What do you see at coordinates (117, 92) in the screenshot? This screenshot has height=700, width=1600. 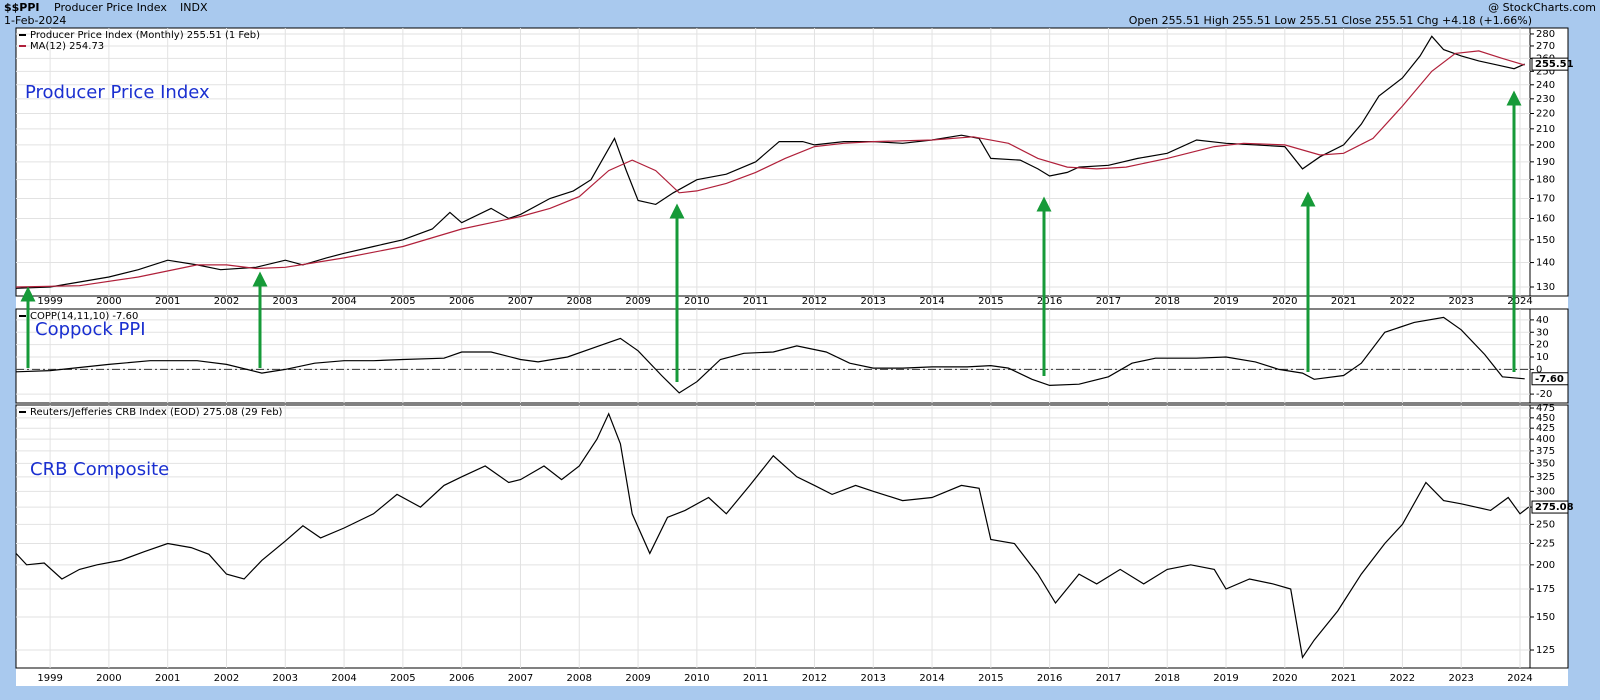 I see `panel-title: Producer Price Index` at bounding box center [117, 92].